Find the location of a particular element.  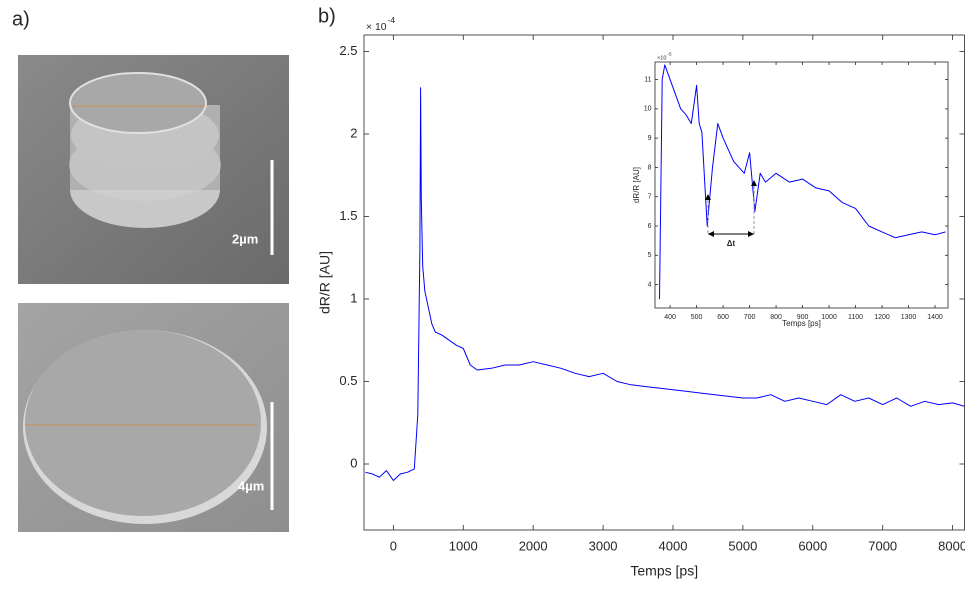

data-line is located at coordinates (802, 182).